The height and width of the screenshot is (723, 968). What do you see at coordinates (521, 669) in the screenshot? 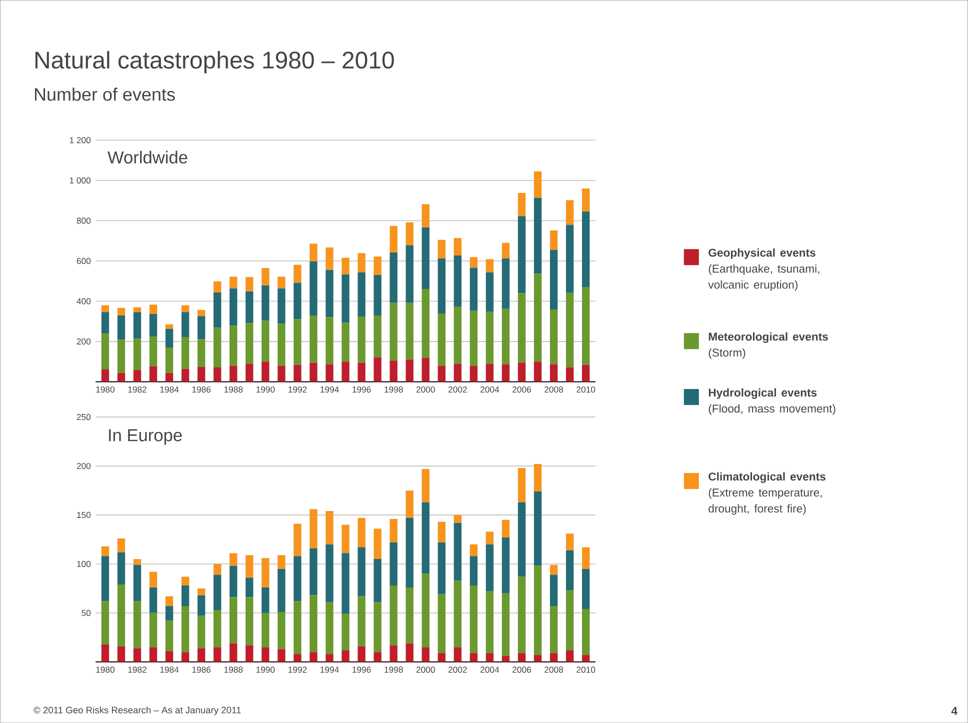
I see `x-tick-label: 2006` at bounding box center [521, 669].